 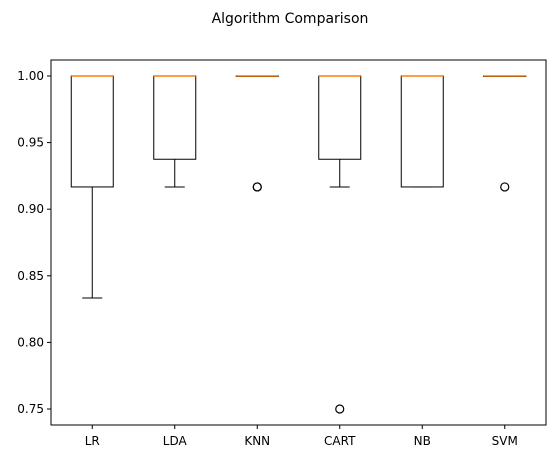 I want to click on box-lda, so click(x=175, y=131).